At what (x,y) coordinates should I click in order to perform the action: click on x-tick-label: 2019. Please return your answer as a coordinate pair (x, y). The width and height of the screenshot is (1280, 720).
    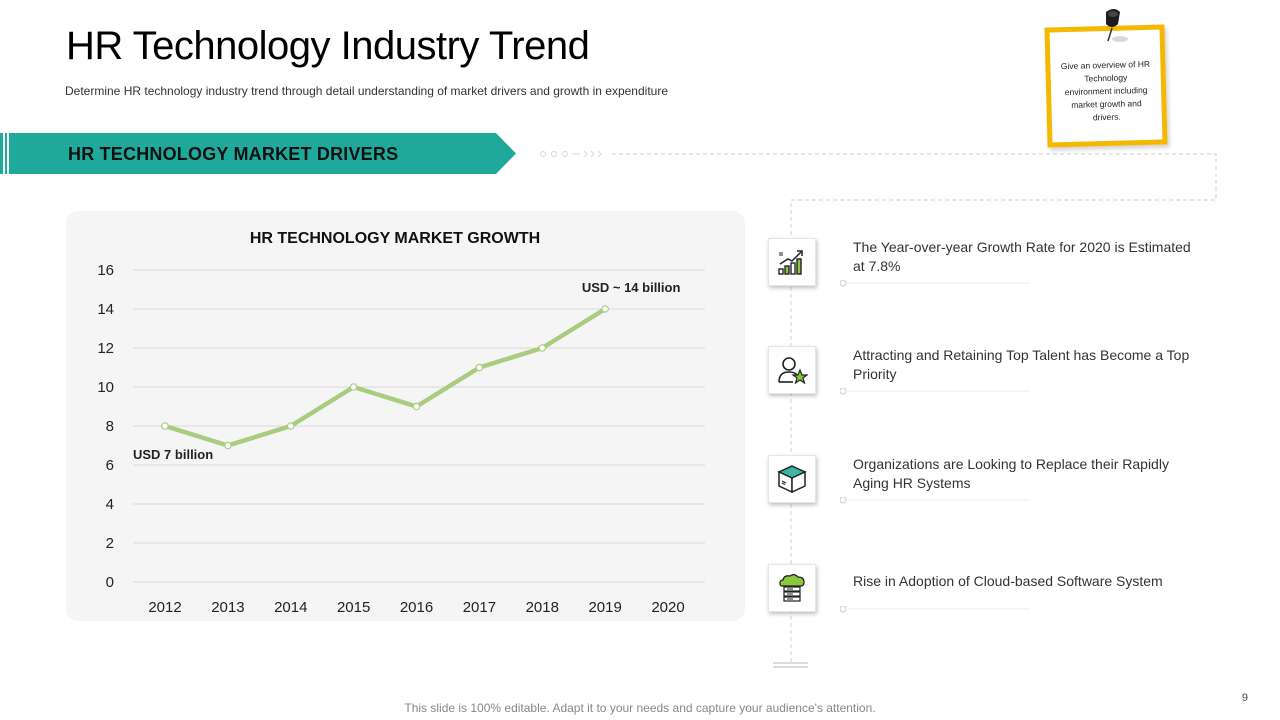
    Looking at the image, I should click on (604, 607).